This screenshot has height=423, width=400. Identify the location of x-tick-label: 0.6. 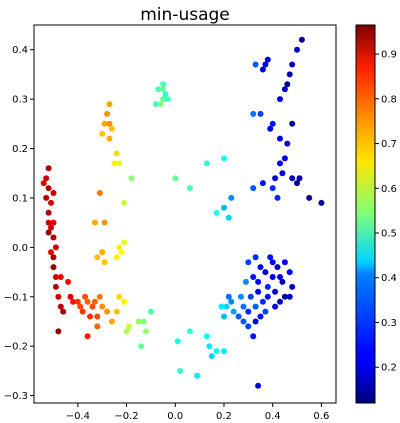
(321, 416).